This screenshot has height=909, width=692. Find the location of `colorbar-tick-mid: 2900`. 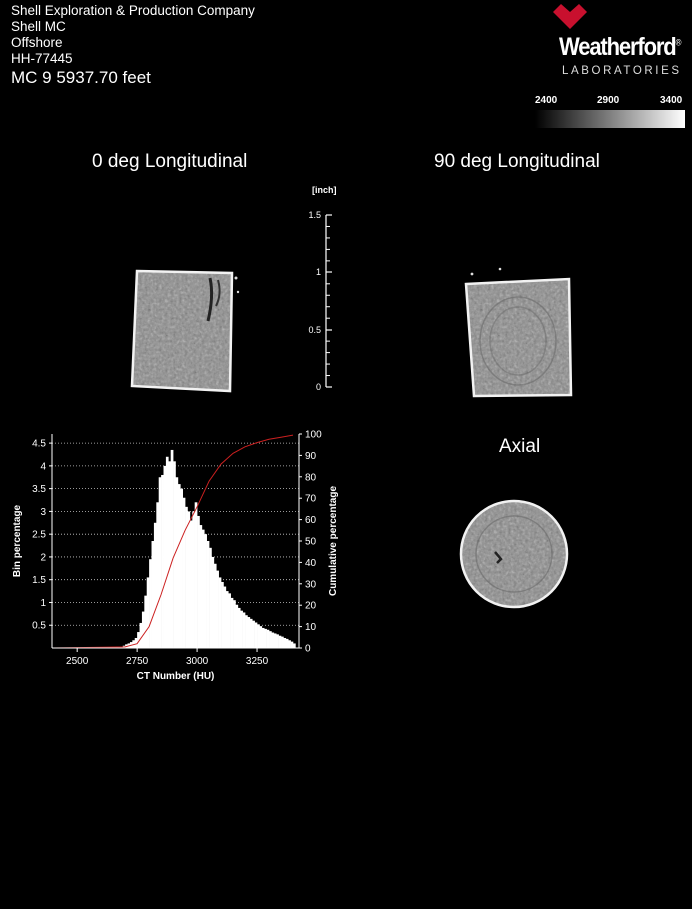

colorbar-tick-mid: 2900 is located at coordinates (608, 100).